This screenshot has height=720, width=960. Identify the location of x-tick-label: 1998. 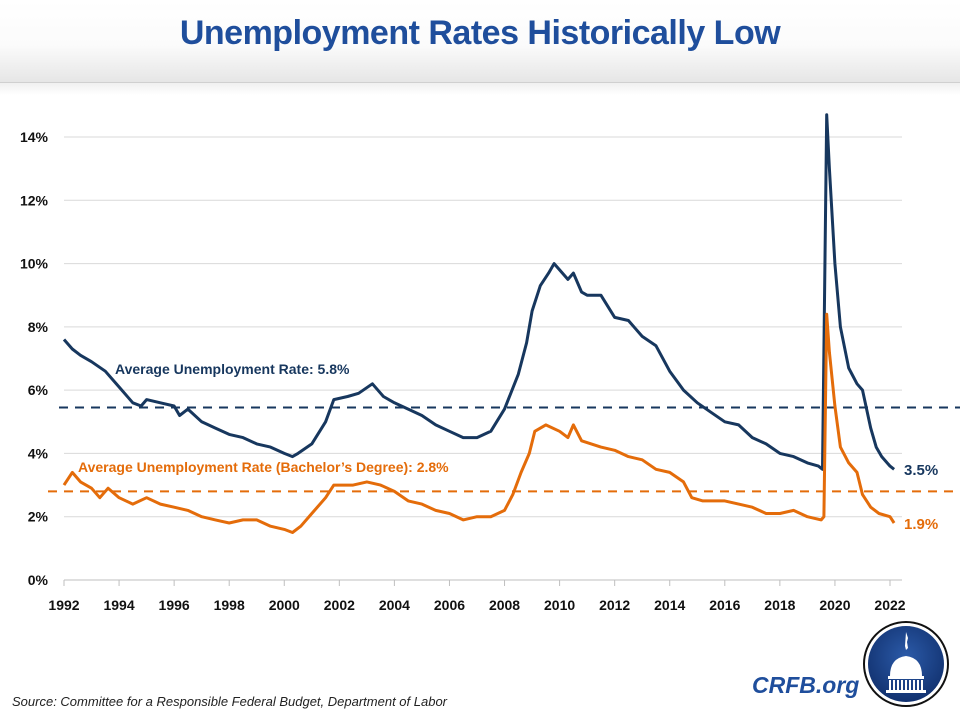
(229, 605).